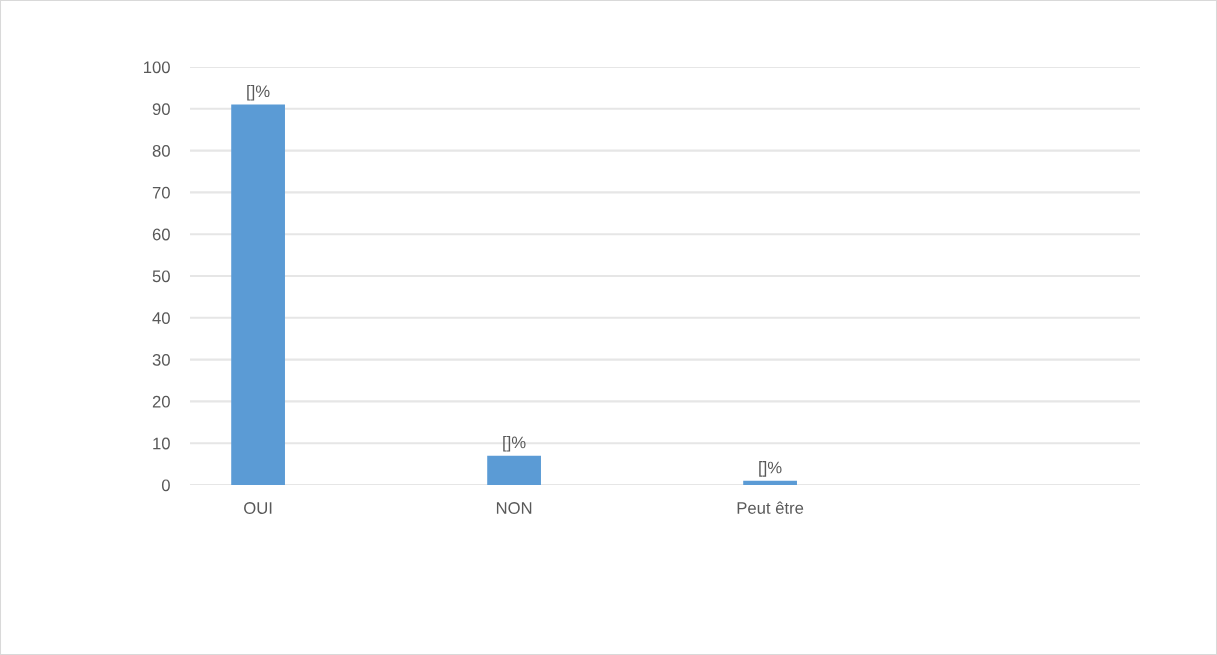  What do you see at coordinates (161, 109) in the screenshot?
I see `y-tick-label: 90` at bounding box center [161, 109].